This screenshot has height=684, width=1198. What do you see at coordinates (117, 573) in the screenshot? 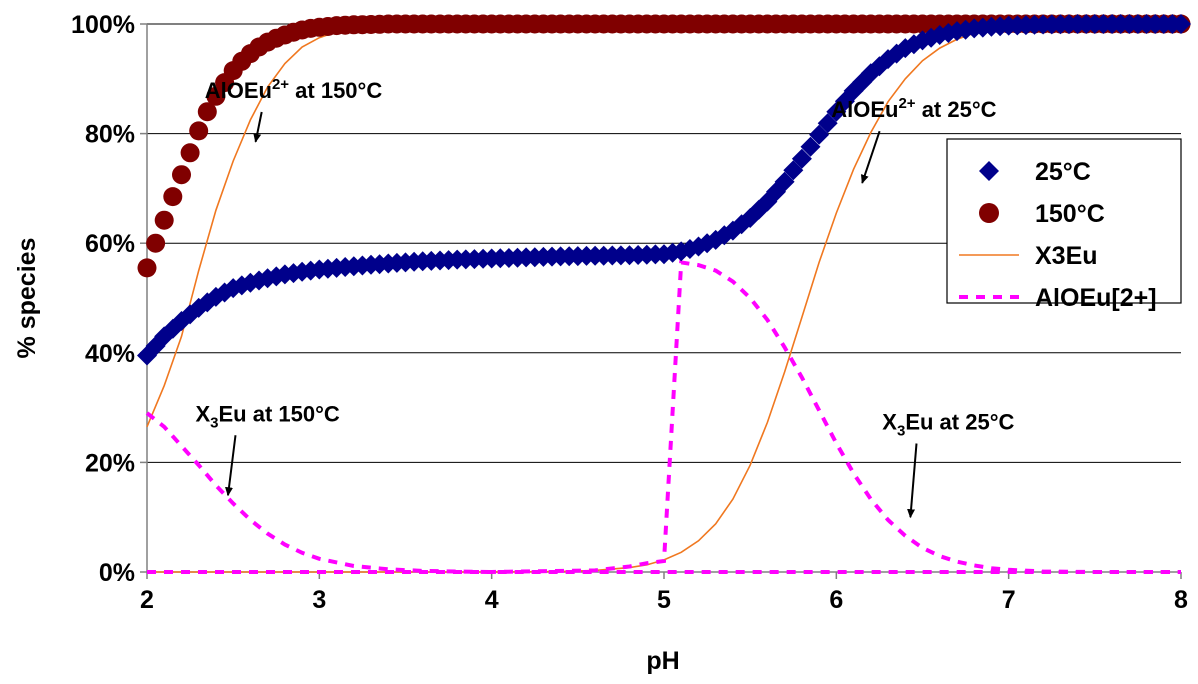
I see `y-tick-label-0: 0%` at bounding box center [117, 573].